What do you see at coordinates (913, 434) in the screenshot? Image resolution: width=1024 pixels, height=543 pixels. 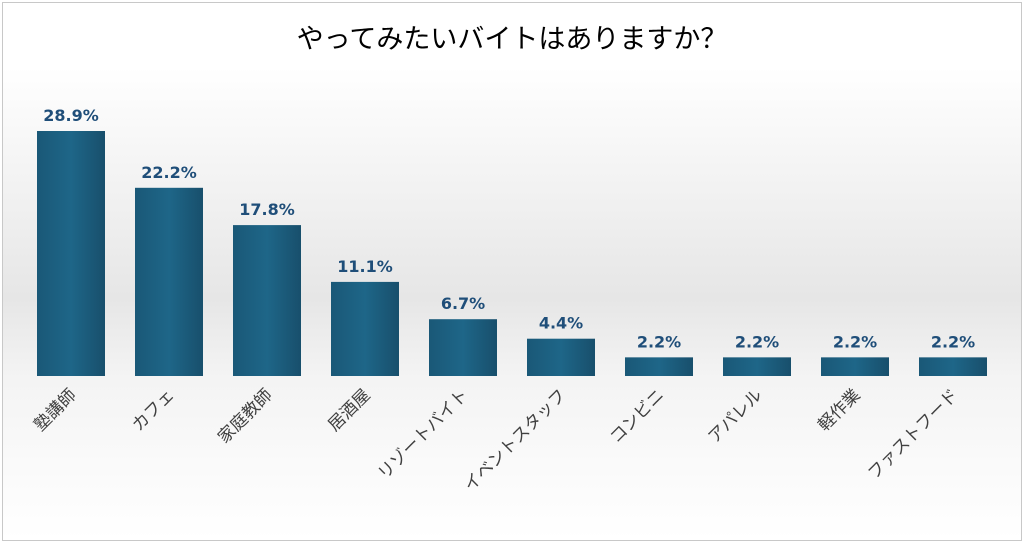 I see `category-label-10: ファストフード` at bounding box center [913, 434].